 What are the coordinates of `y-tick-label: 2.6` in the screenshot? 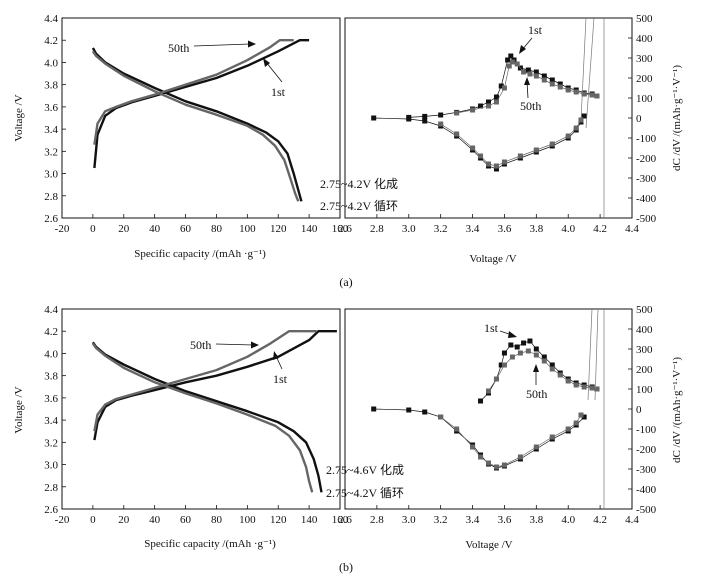 It's located at (51, 510).